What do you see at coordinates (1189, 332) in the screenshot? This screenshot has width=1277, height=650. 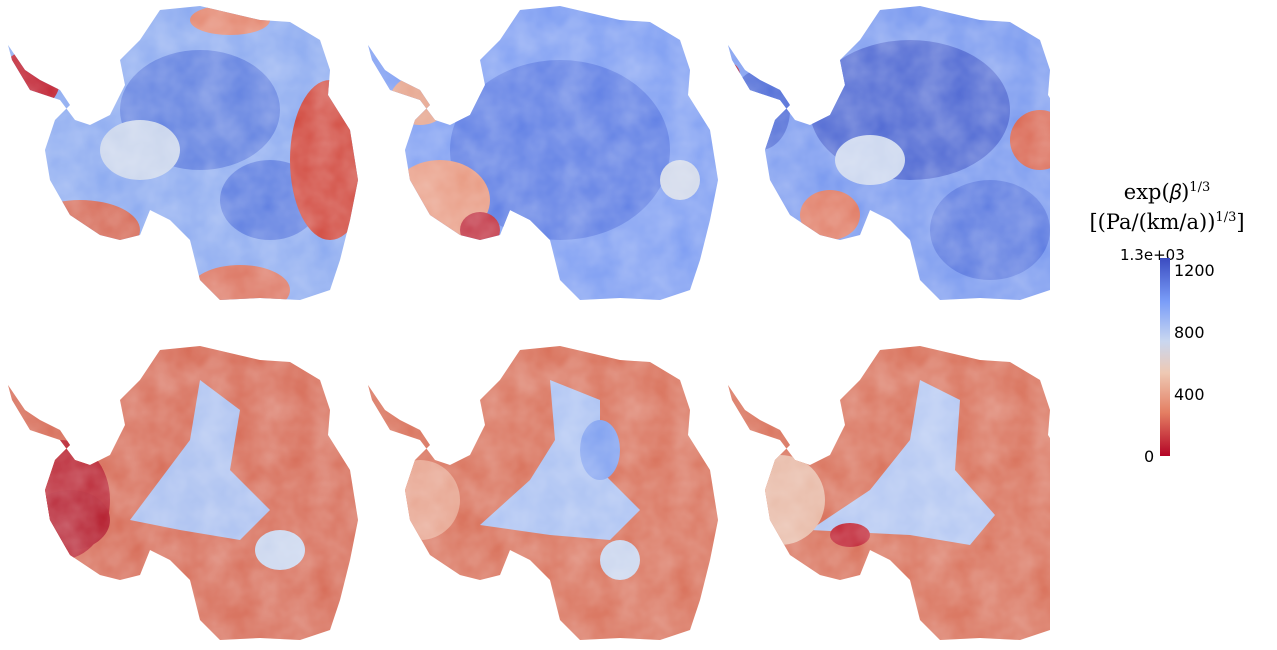 I see `colorbar-tick-800: 800` at bounding box center [1189, 332].